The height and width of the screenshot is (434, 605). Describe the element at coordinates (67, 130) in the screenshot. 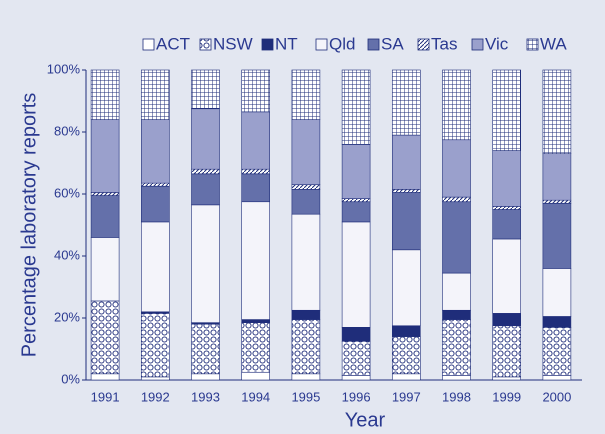

I see `y-tick-label: 80%` at that location.